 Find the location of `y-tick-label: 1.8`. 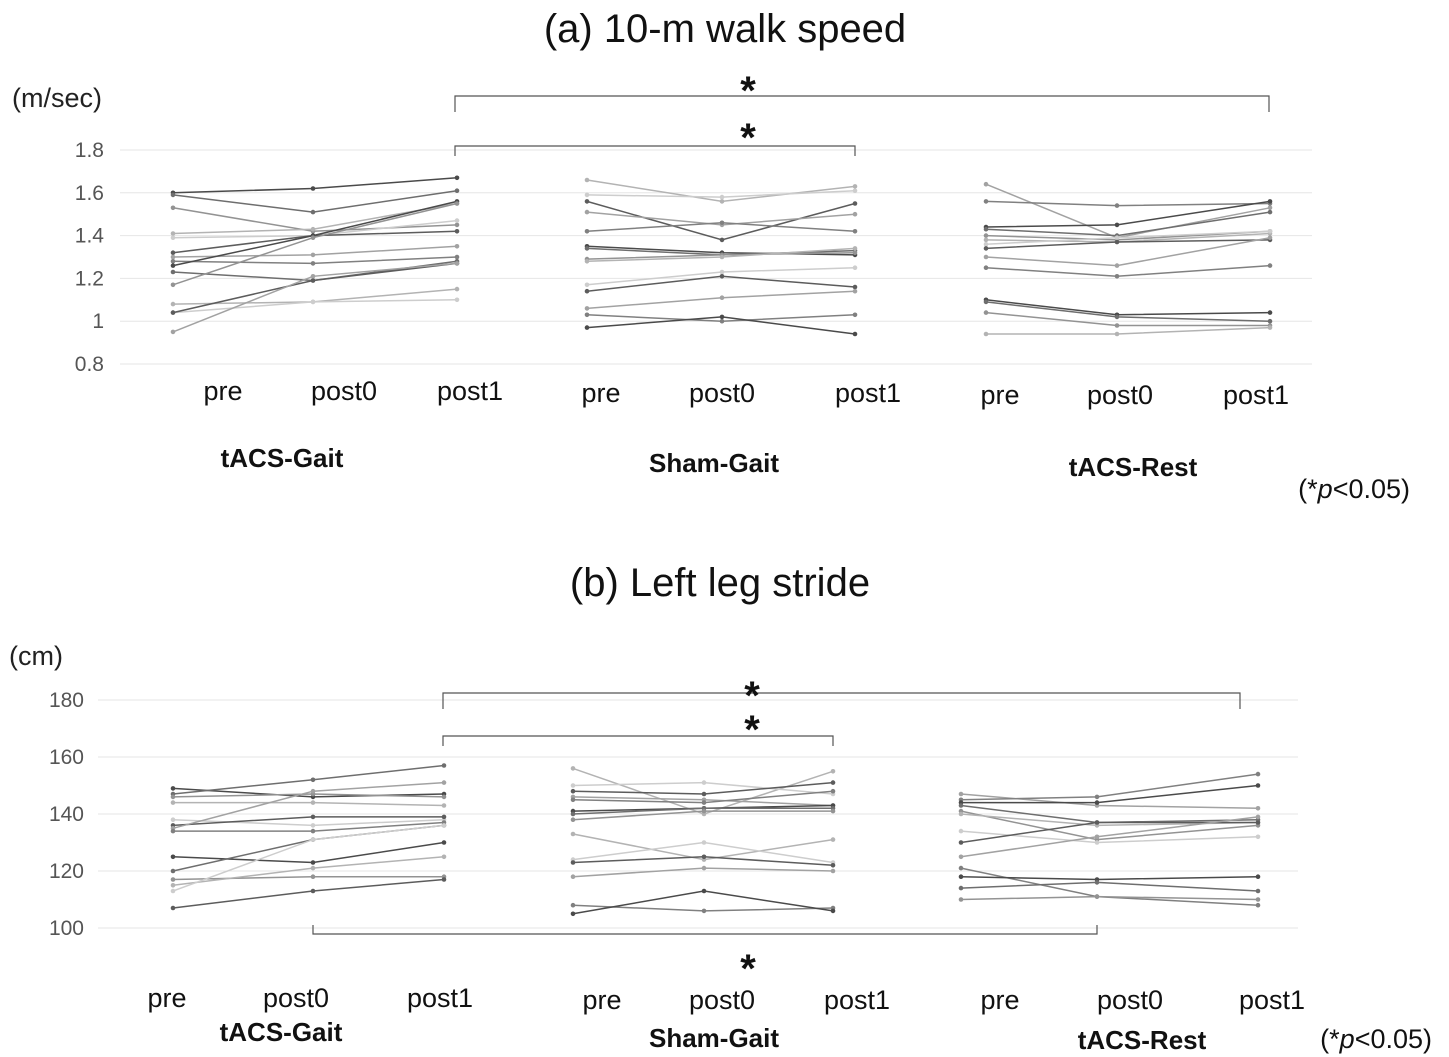

y-tick-label: 1.8 is located at coordinates (89, 150).